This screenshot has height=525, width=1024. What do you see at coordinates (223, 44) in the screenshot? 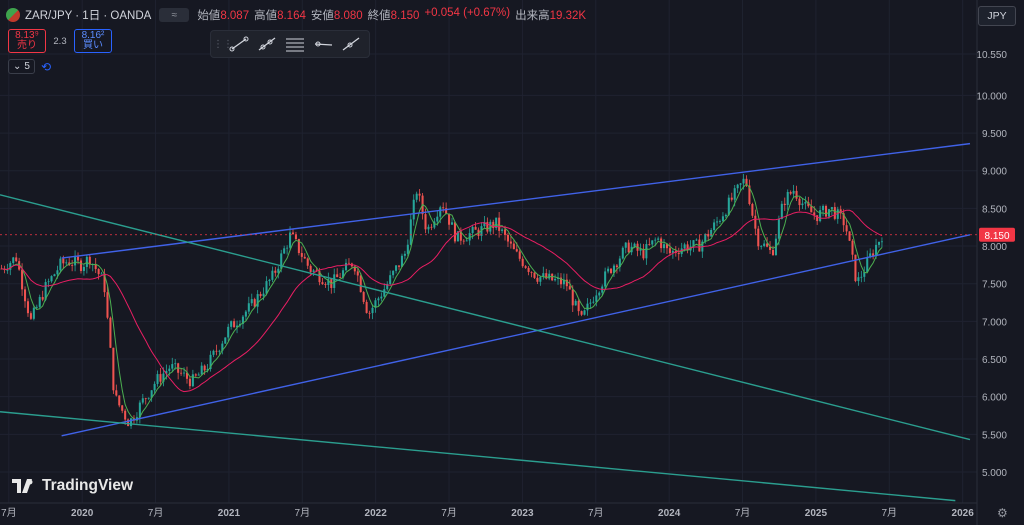
I see `drag-handle-icon: ⋮⋮` at bounding box center [223, 44].